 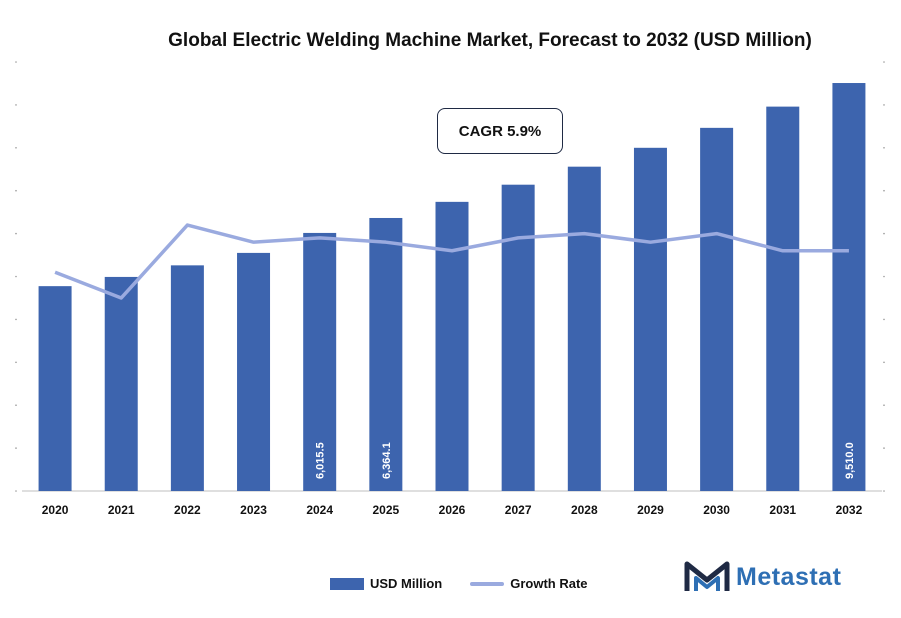 I want to click on legend-bar-swatch, so click(x=347, y=583).